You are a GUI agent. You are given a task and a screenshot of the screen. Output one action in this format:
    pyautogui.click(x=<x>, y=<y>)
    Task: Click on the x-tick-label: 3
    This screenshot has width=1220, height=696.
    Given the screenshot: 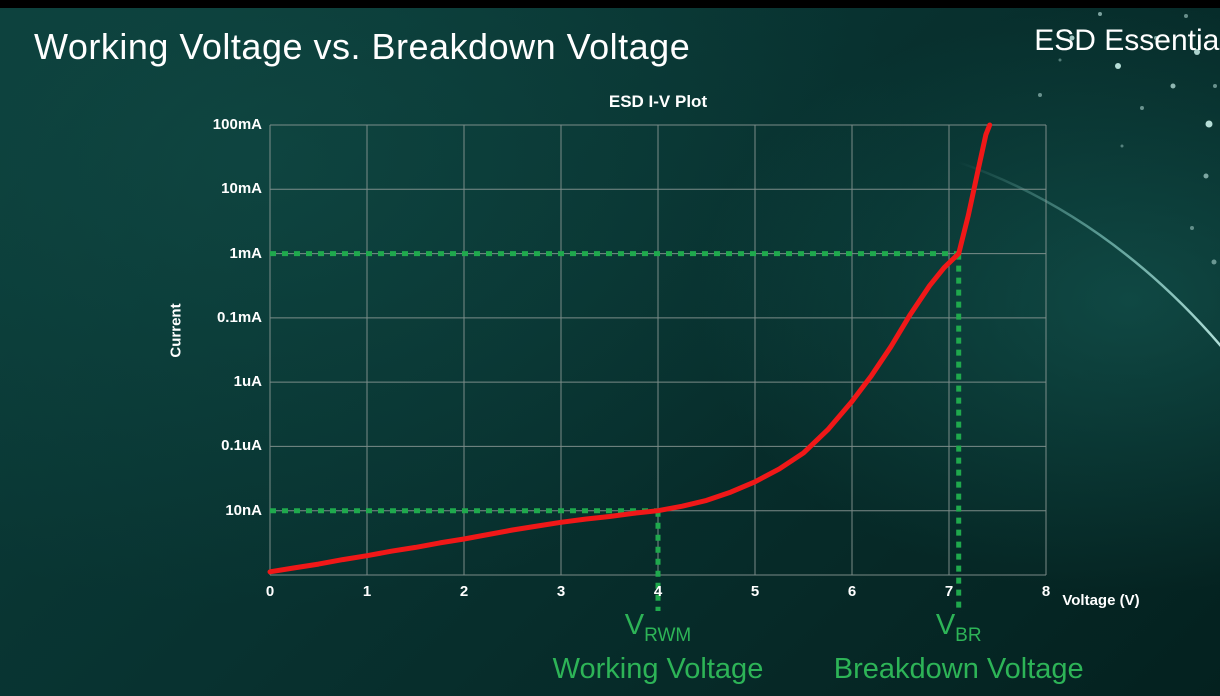 What is the action you would take?
    pyautogui.click(x=561, y=591)
    